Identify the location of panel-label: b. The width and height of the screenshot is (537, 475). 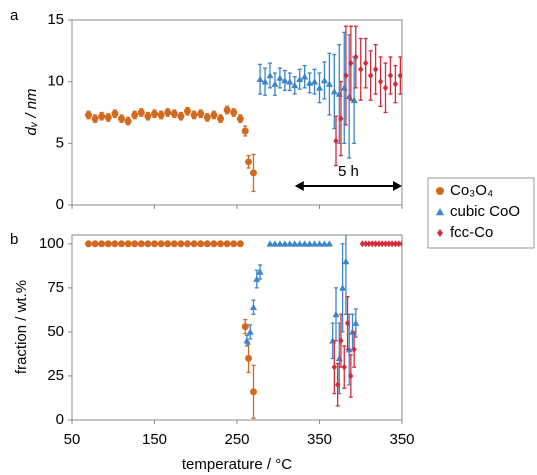
(14, 239).